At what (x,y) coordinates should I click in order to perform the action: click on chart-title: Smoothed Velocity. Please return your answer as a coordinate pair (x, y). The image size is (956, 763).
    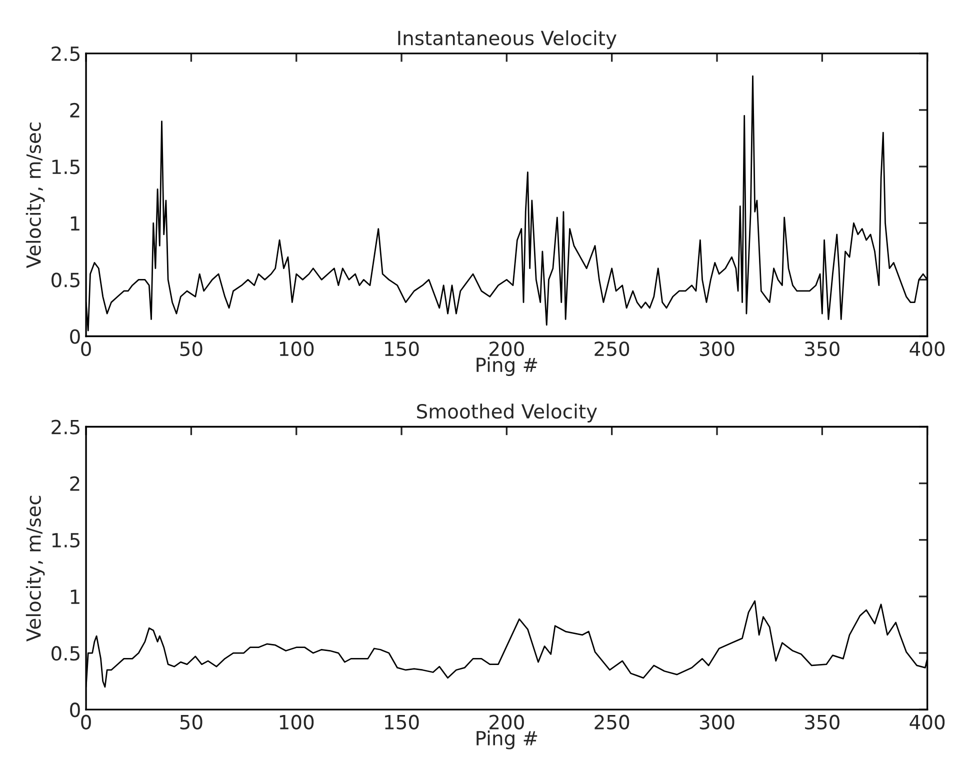
    Looking at the image, I should click on (507, 413).